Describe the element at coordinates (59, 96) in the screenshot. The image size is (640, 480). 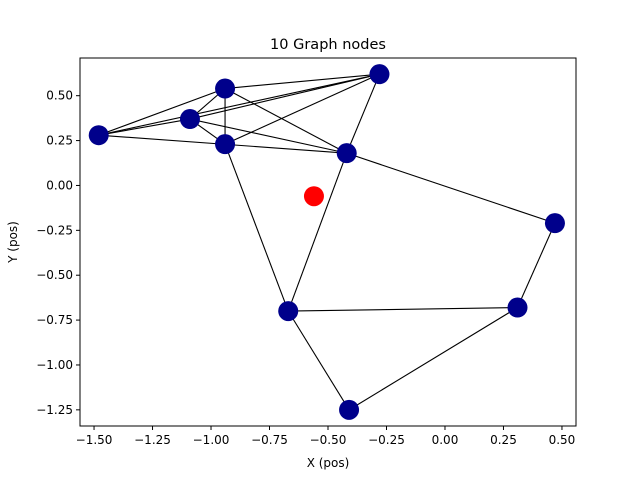
I see `y-tick-label: 0.50` at that location.